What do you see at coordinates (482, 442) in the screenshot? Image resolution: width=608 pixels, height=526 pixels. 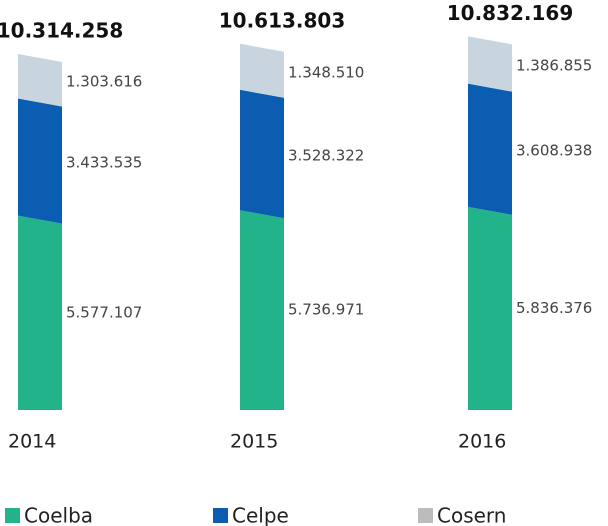 I see `x-tick-label: 2016` at bounding box center [482, 442].